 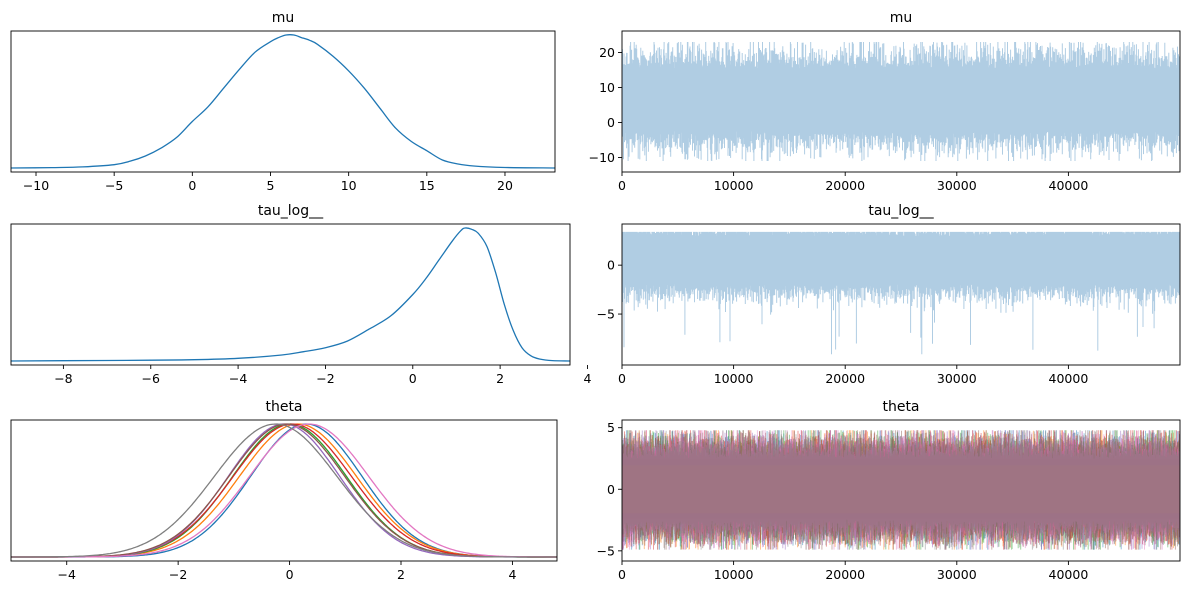 I want to click on x-tick-label: 15, so click(x=427, y=185).